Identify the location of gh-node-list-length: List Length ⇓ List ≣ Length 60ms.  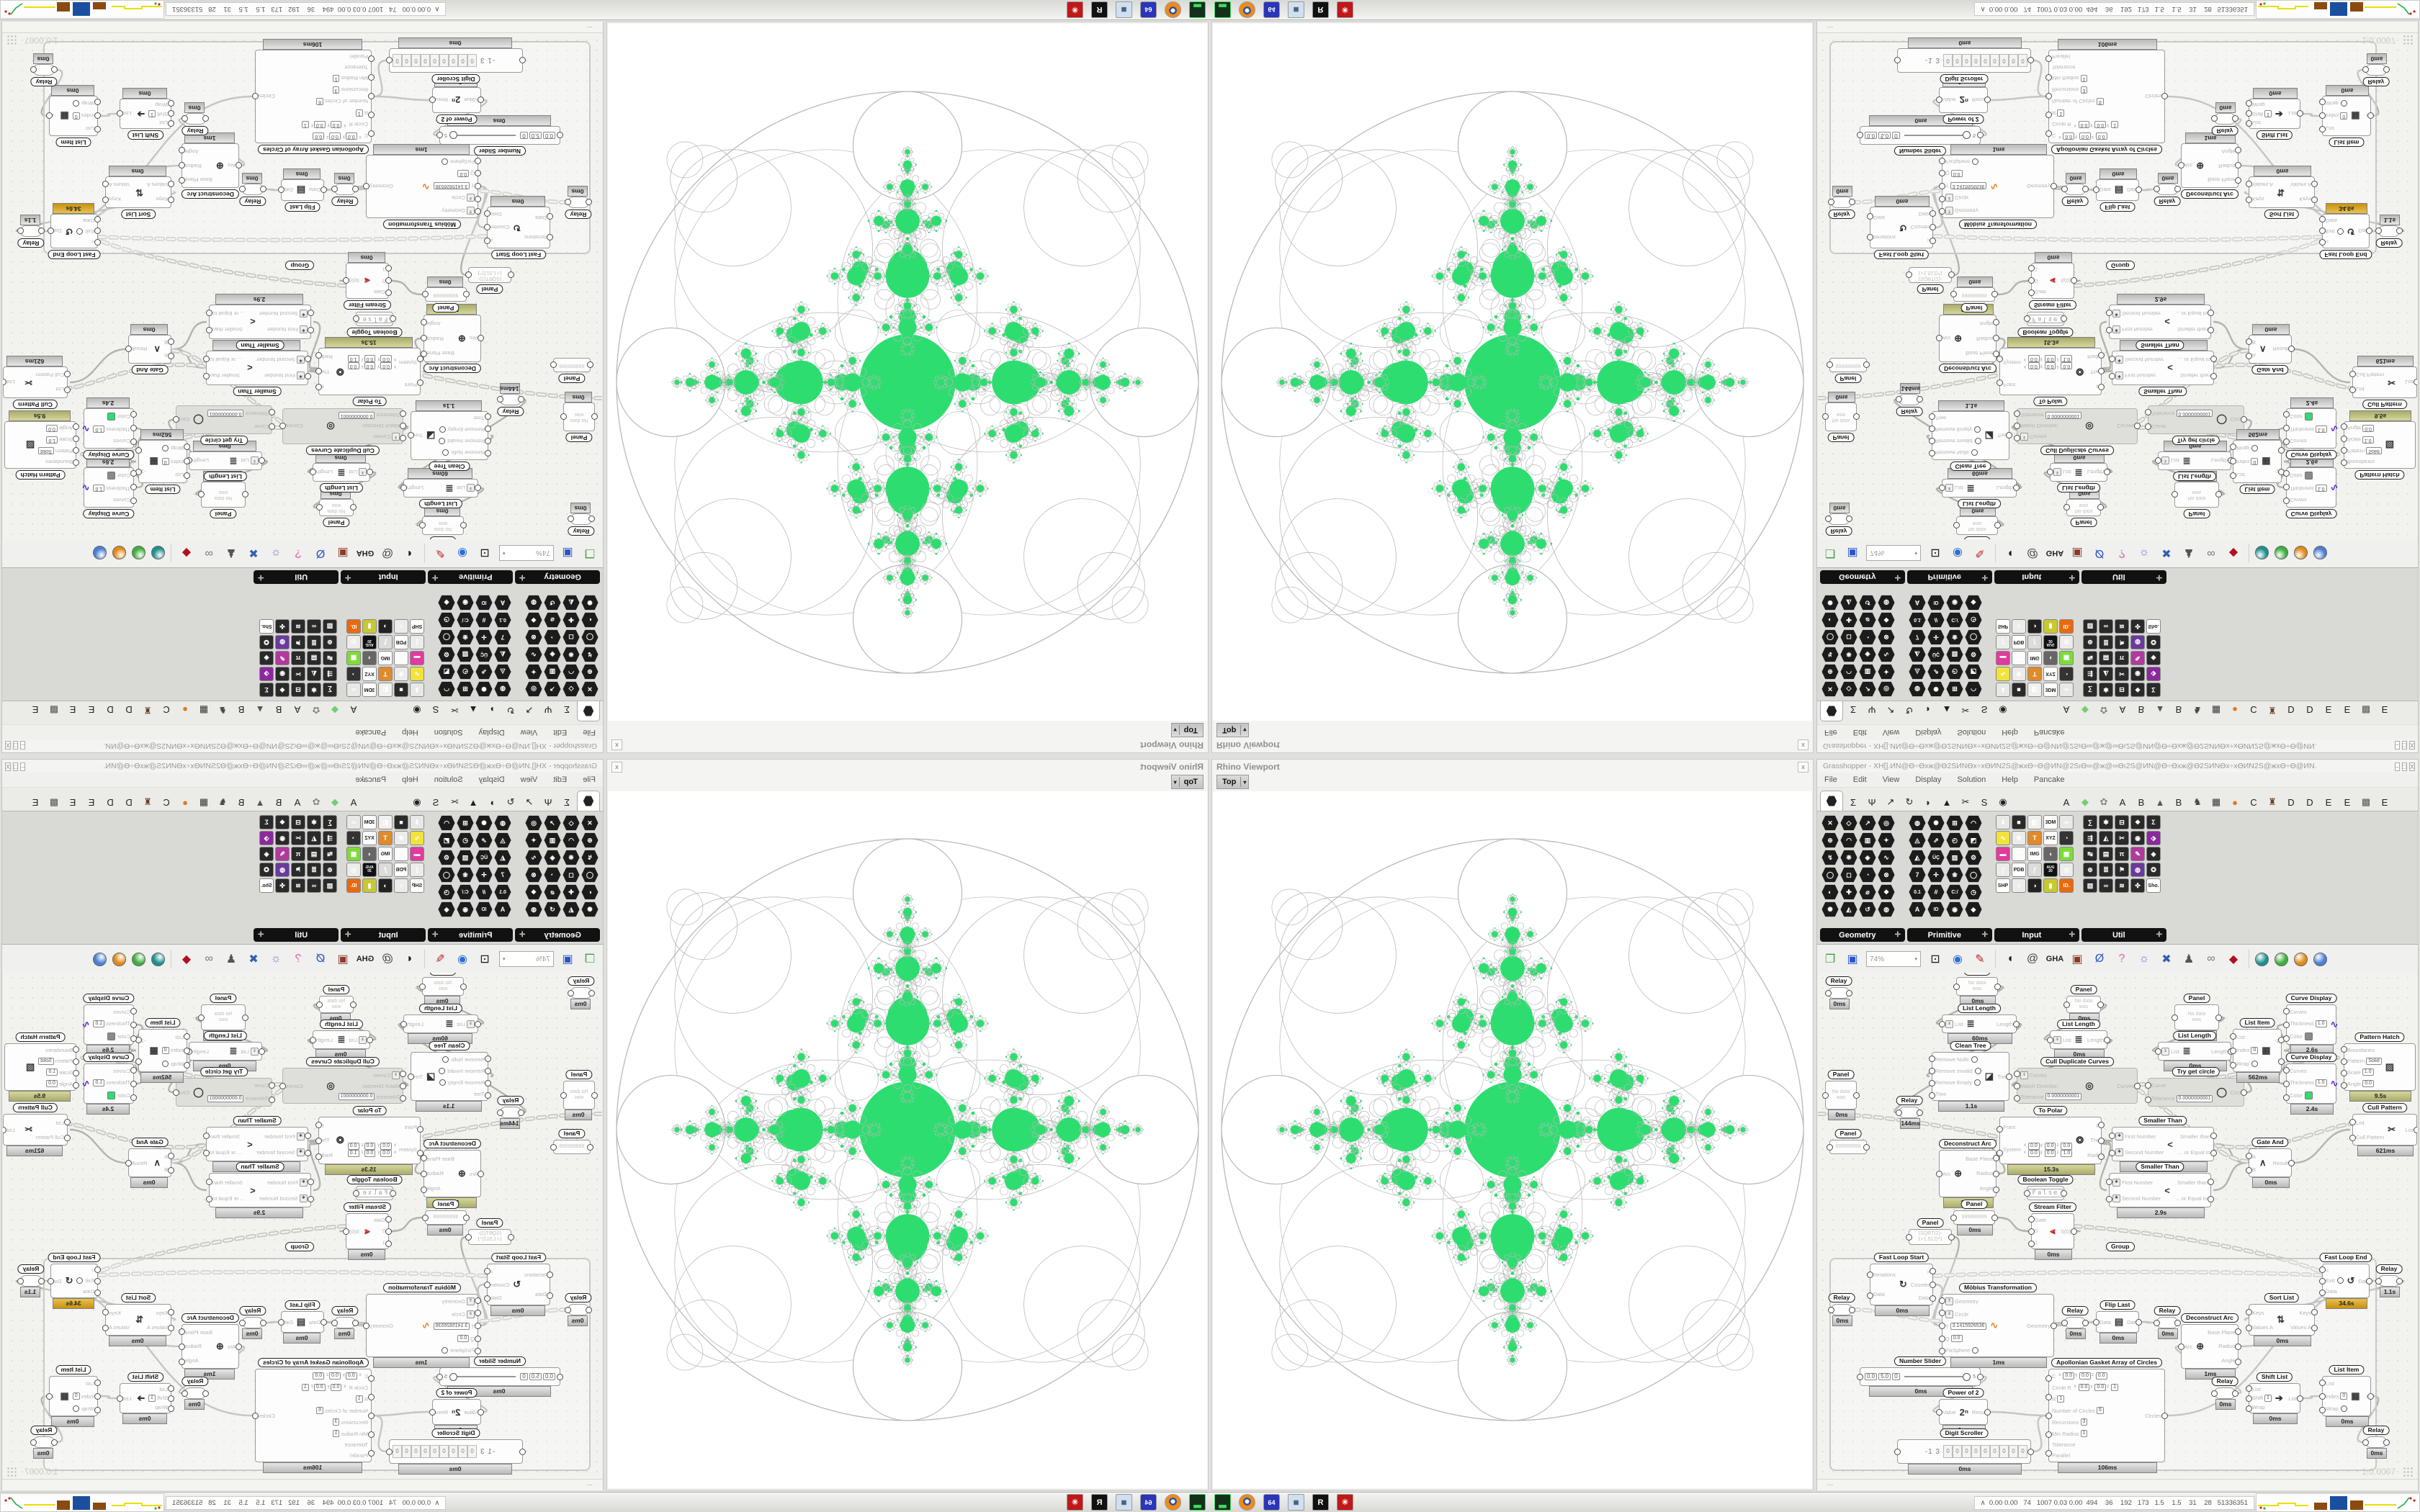
(1980, 1024).